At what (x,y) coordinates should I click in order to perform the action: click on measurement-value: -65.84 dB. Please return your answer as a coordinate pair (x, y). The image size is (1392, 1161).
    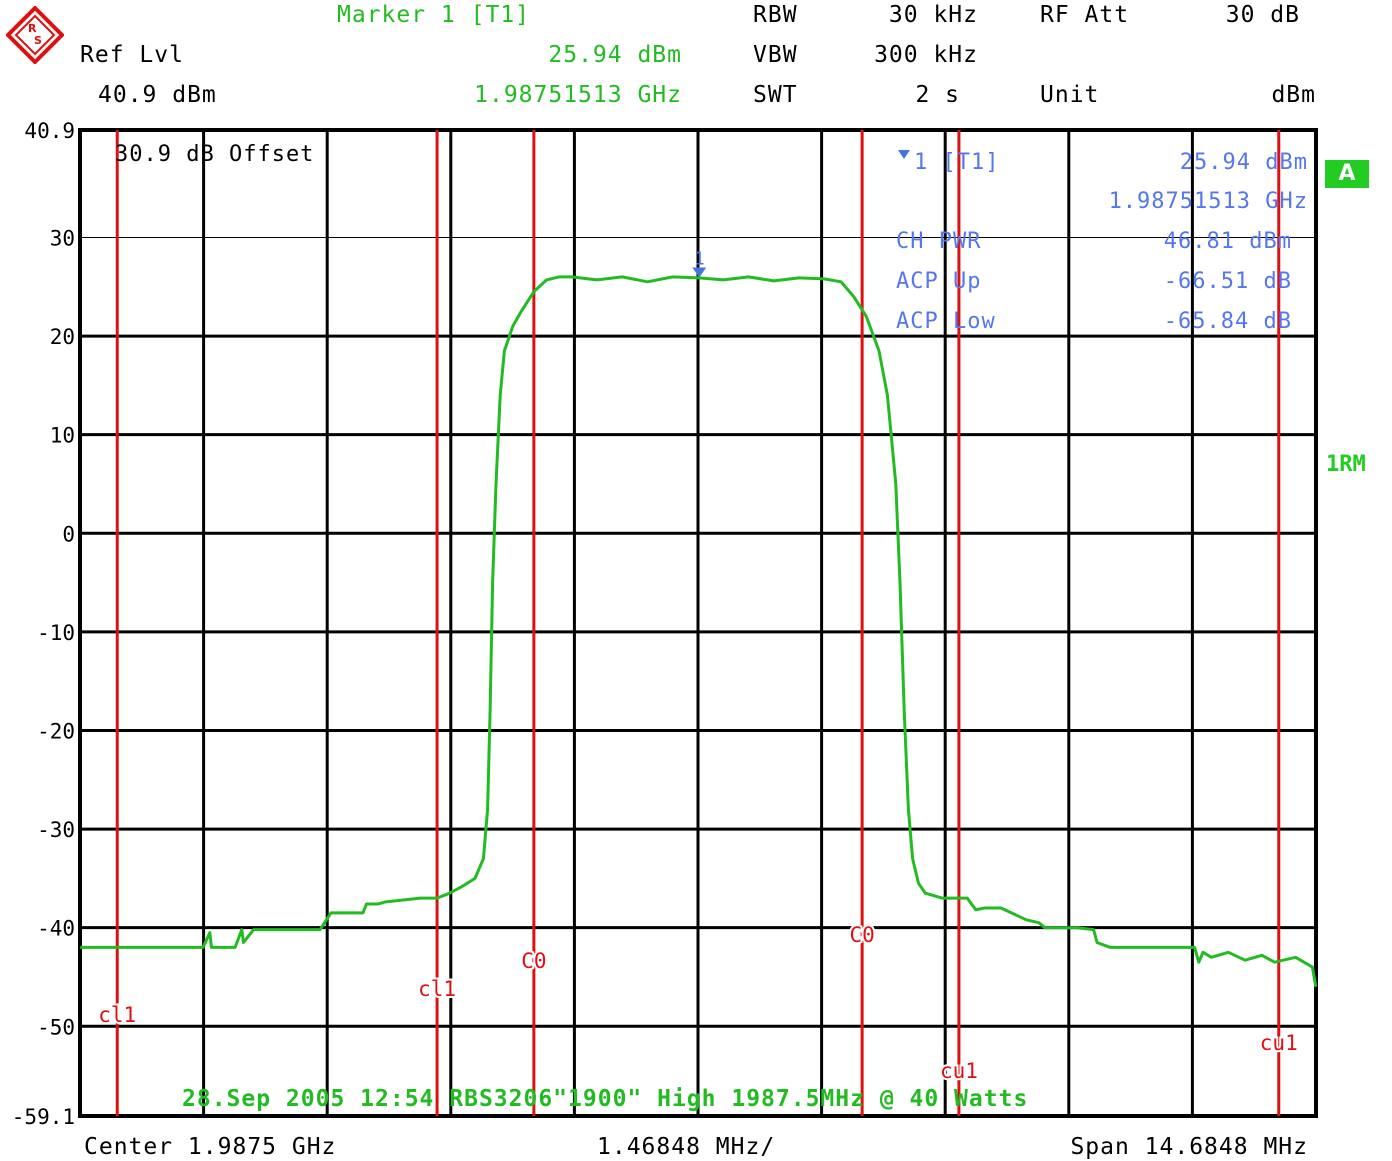
    Looking at the image, I should click on (1228, 321).